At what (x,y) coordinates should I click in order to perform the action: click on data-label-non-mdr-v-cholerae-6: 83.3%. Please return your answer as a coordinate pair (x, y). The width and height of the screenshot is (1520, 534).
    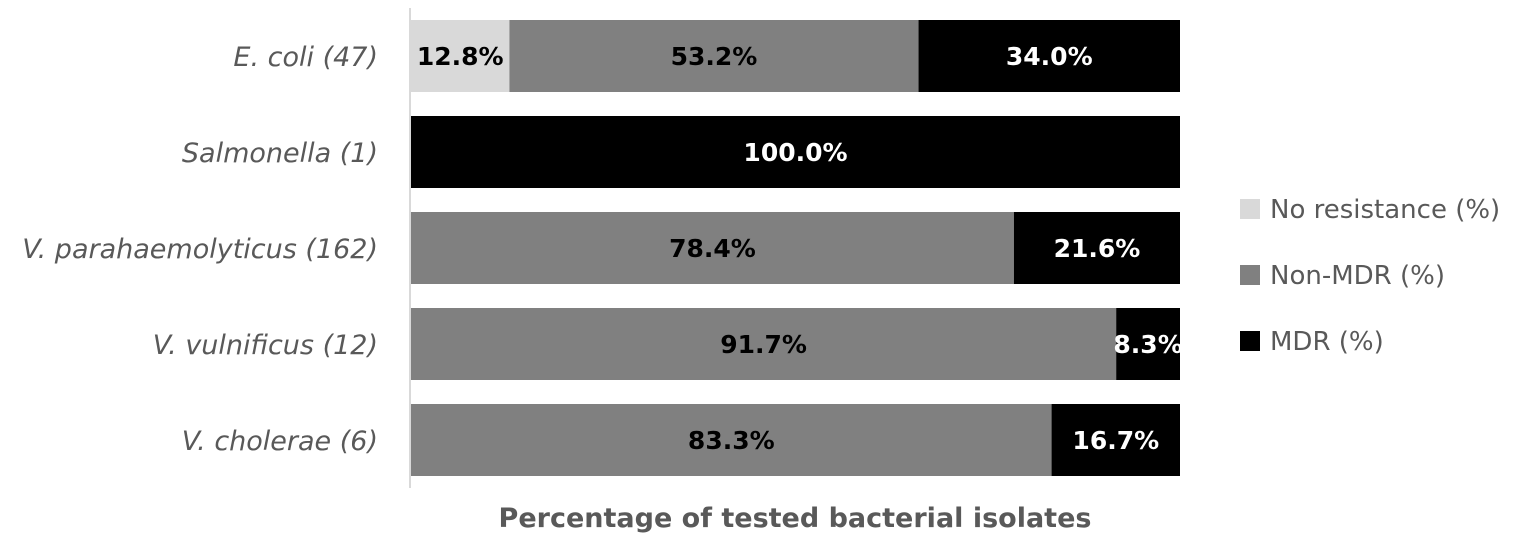
    Looking at the image, I should click on (731, 440).